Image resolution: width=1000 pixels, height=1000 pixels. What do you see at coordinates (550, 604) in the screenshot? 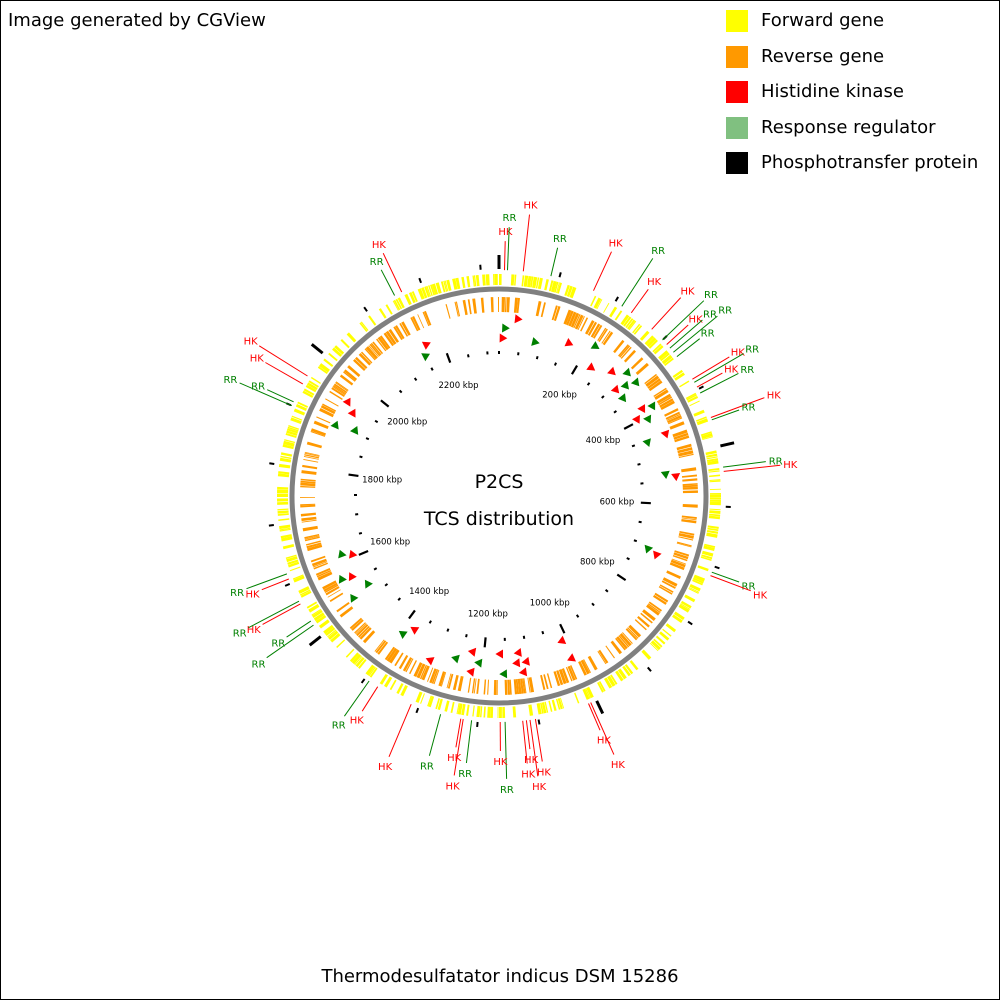
I see `scale-label: 1000 kbp` at bounding box center [550, 604].